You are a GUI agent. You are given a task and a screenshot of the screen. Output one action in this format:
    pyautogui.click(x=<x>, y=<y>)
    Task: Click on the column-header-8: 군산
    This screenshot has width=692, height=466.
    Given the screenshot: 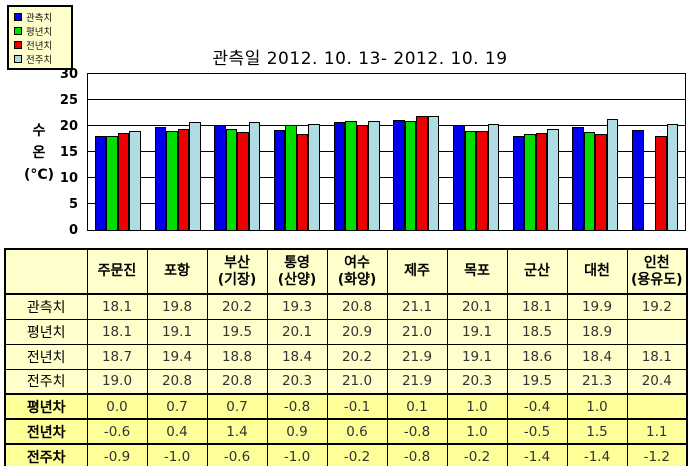 What is the action you would take?
    pyautogui.click(x=537, y=271)
    